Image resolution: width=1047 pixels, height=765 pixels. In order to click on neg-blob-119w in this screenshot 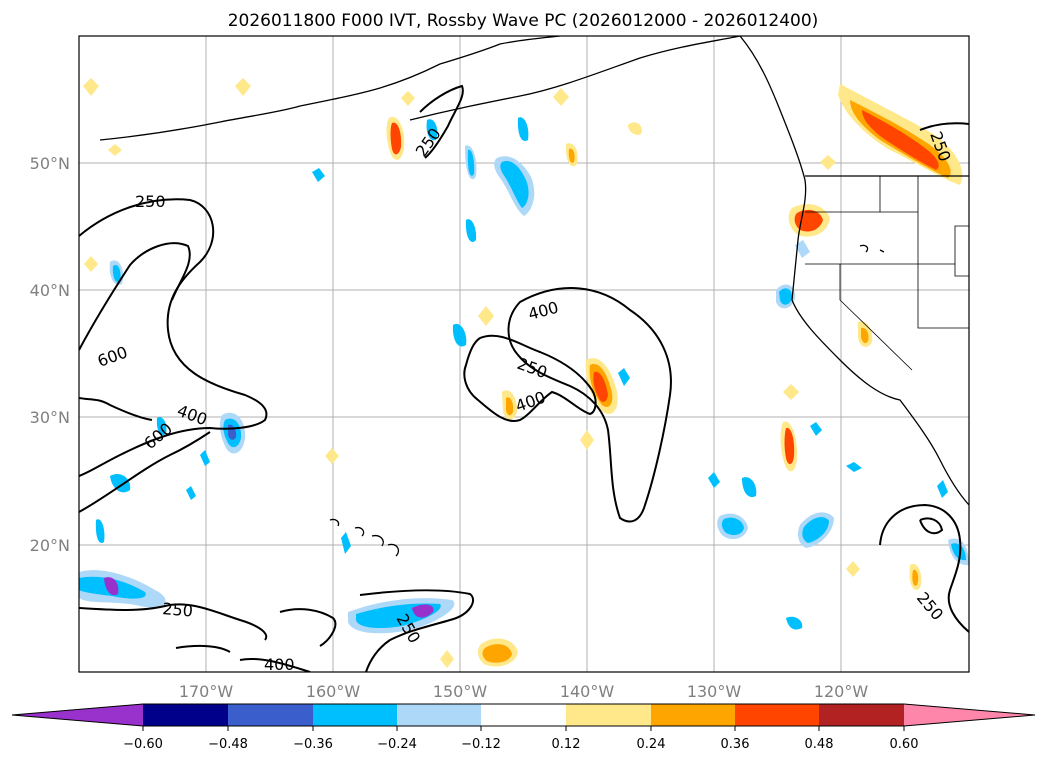, I will do `click(854, 467)`.